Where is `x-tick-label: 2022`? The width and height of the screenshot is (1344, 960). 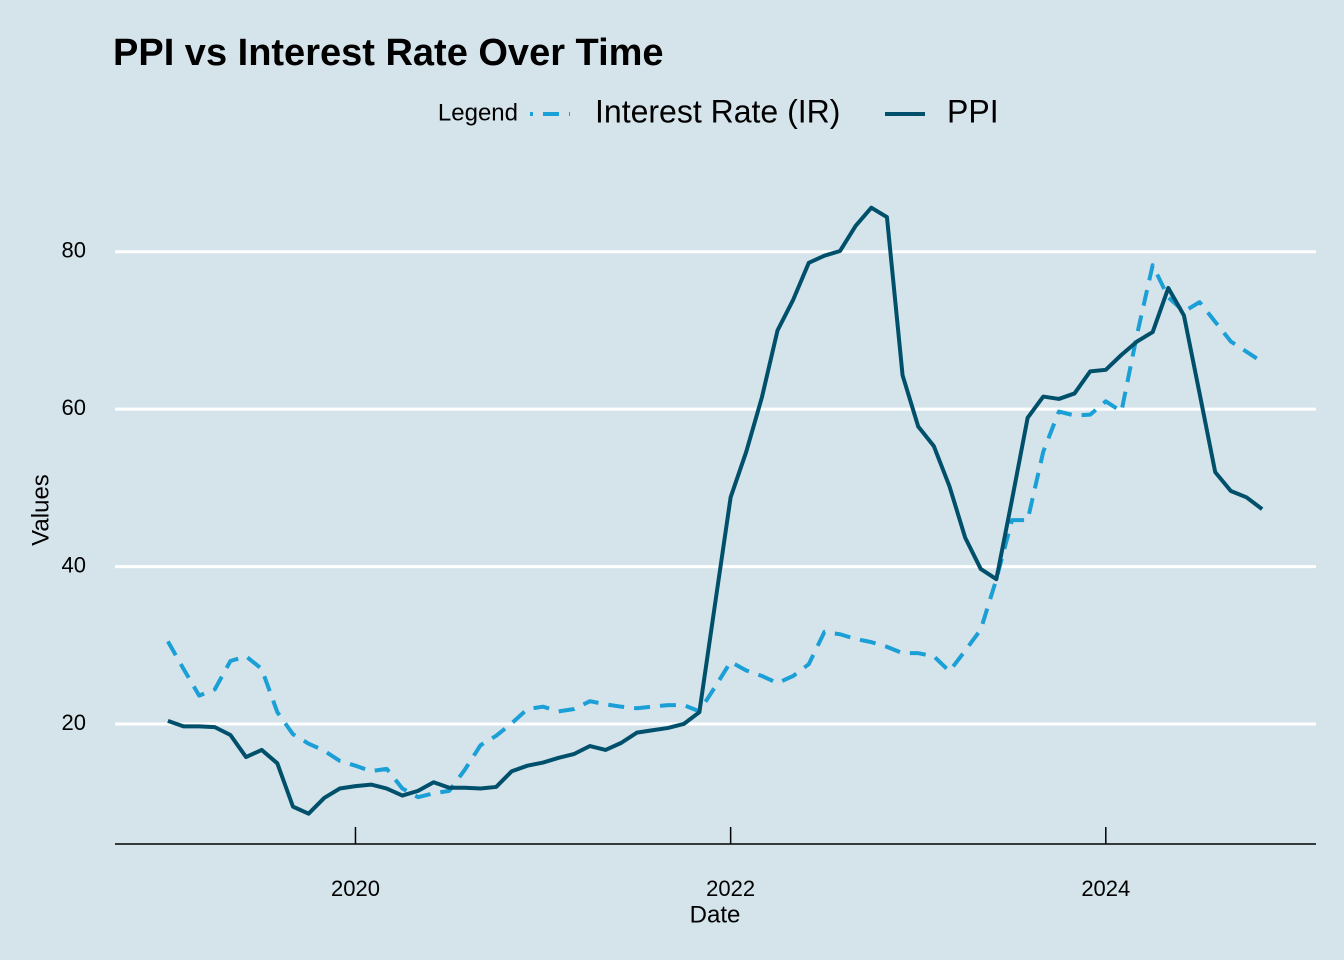
x-tick-label: 2022 is located at coordinates (730, 888).